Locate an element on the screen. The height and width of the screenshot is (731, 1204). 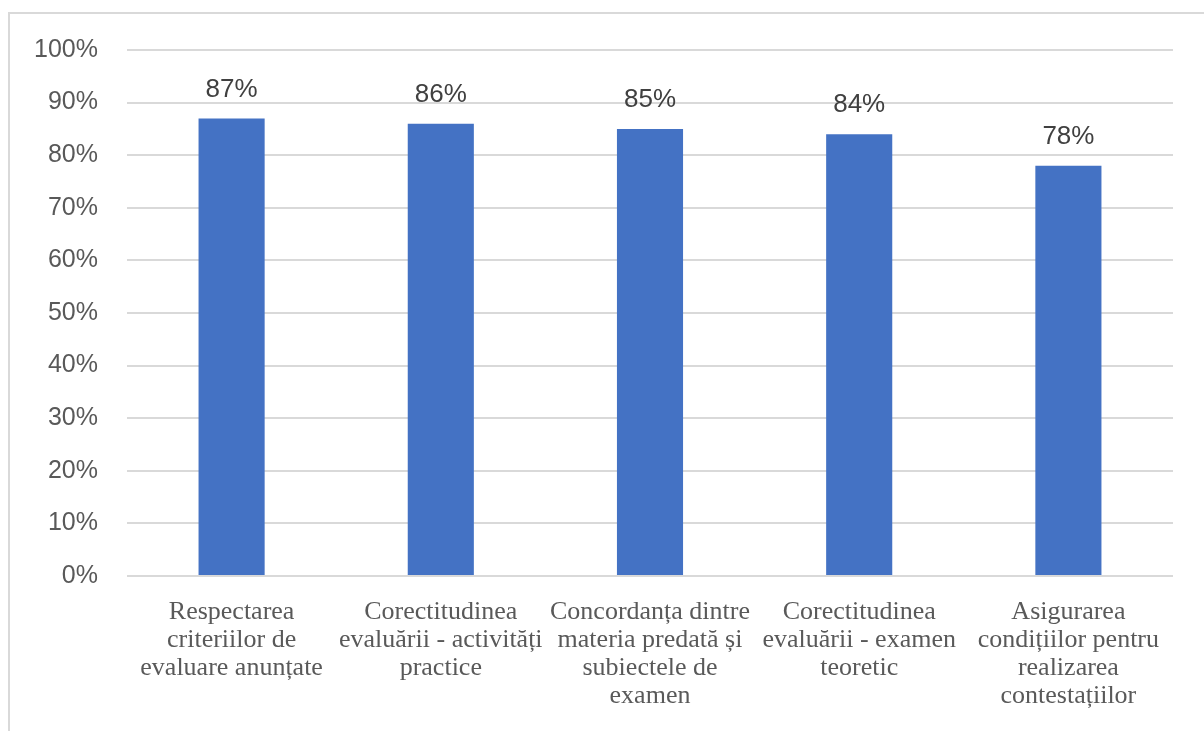
y-tick-label: 40% is located at coordinates (72, 363).